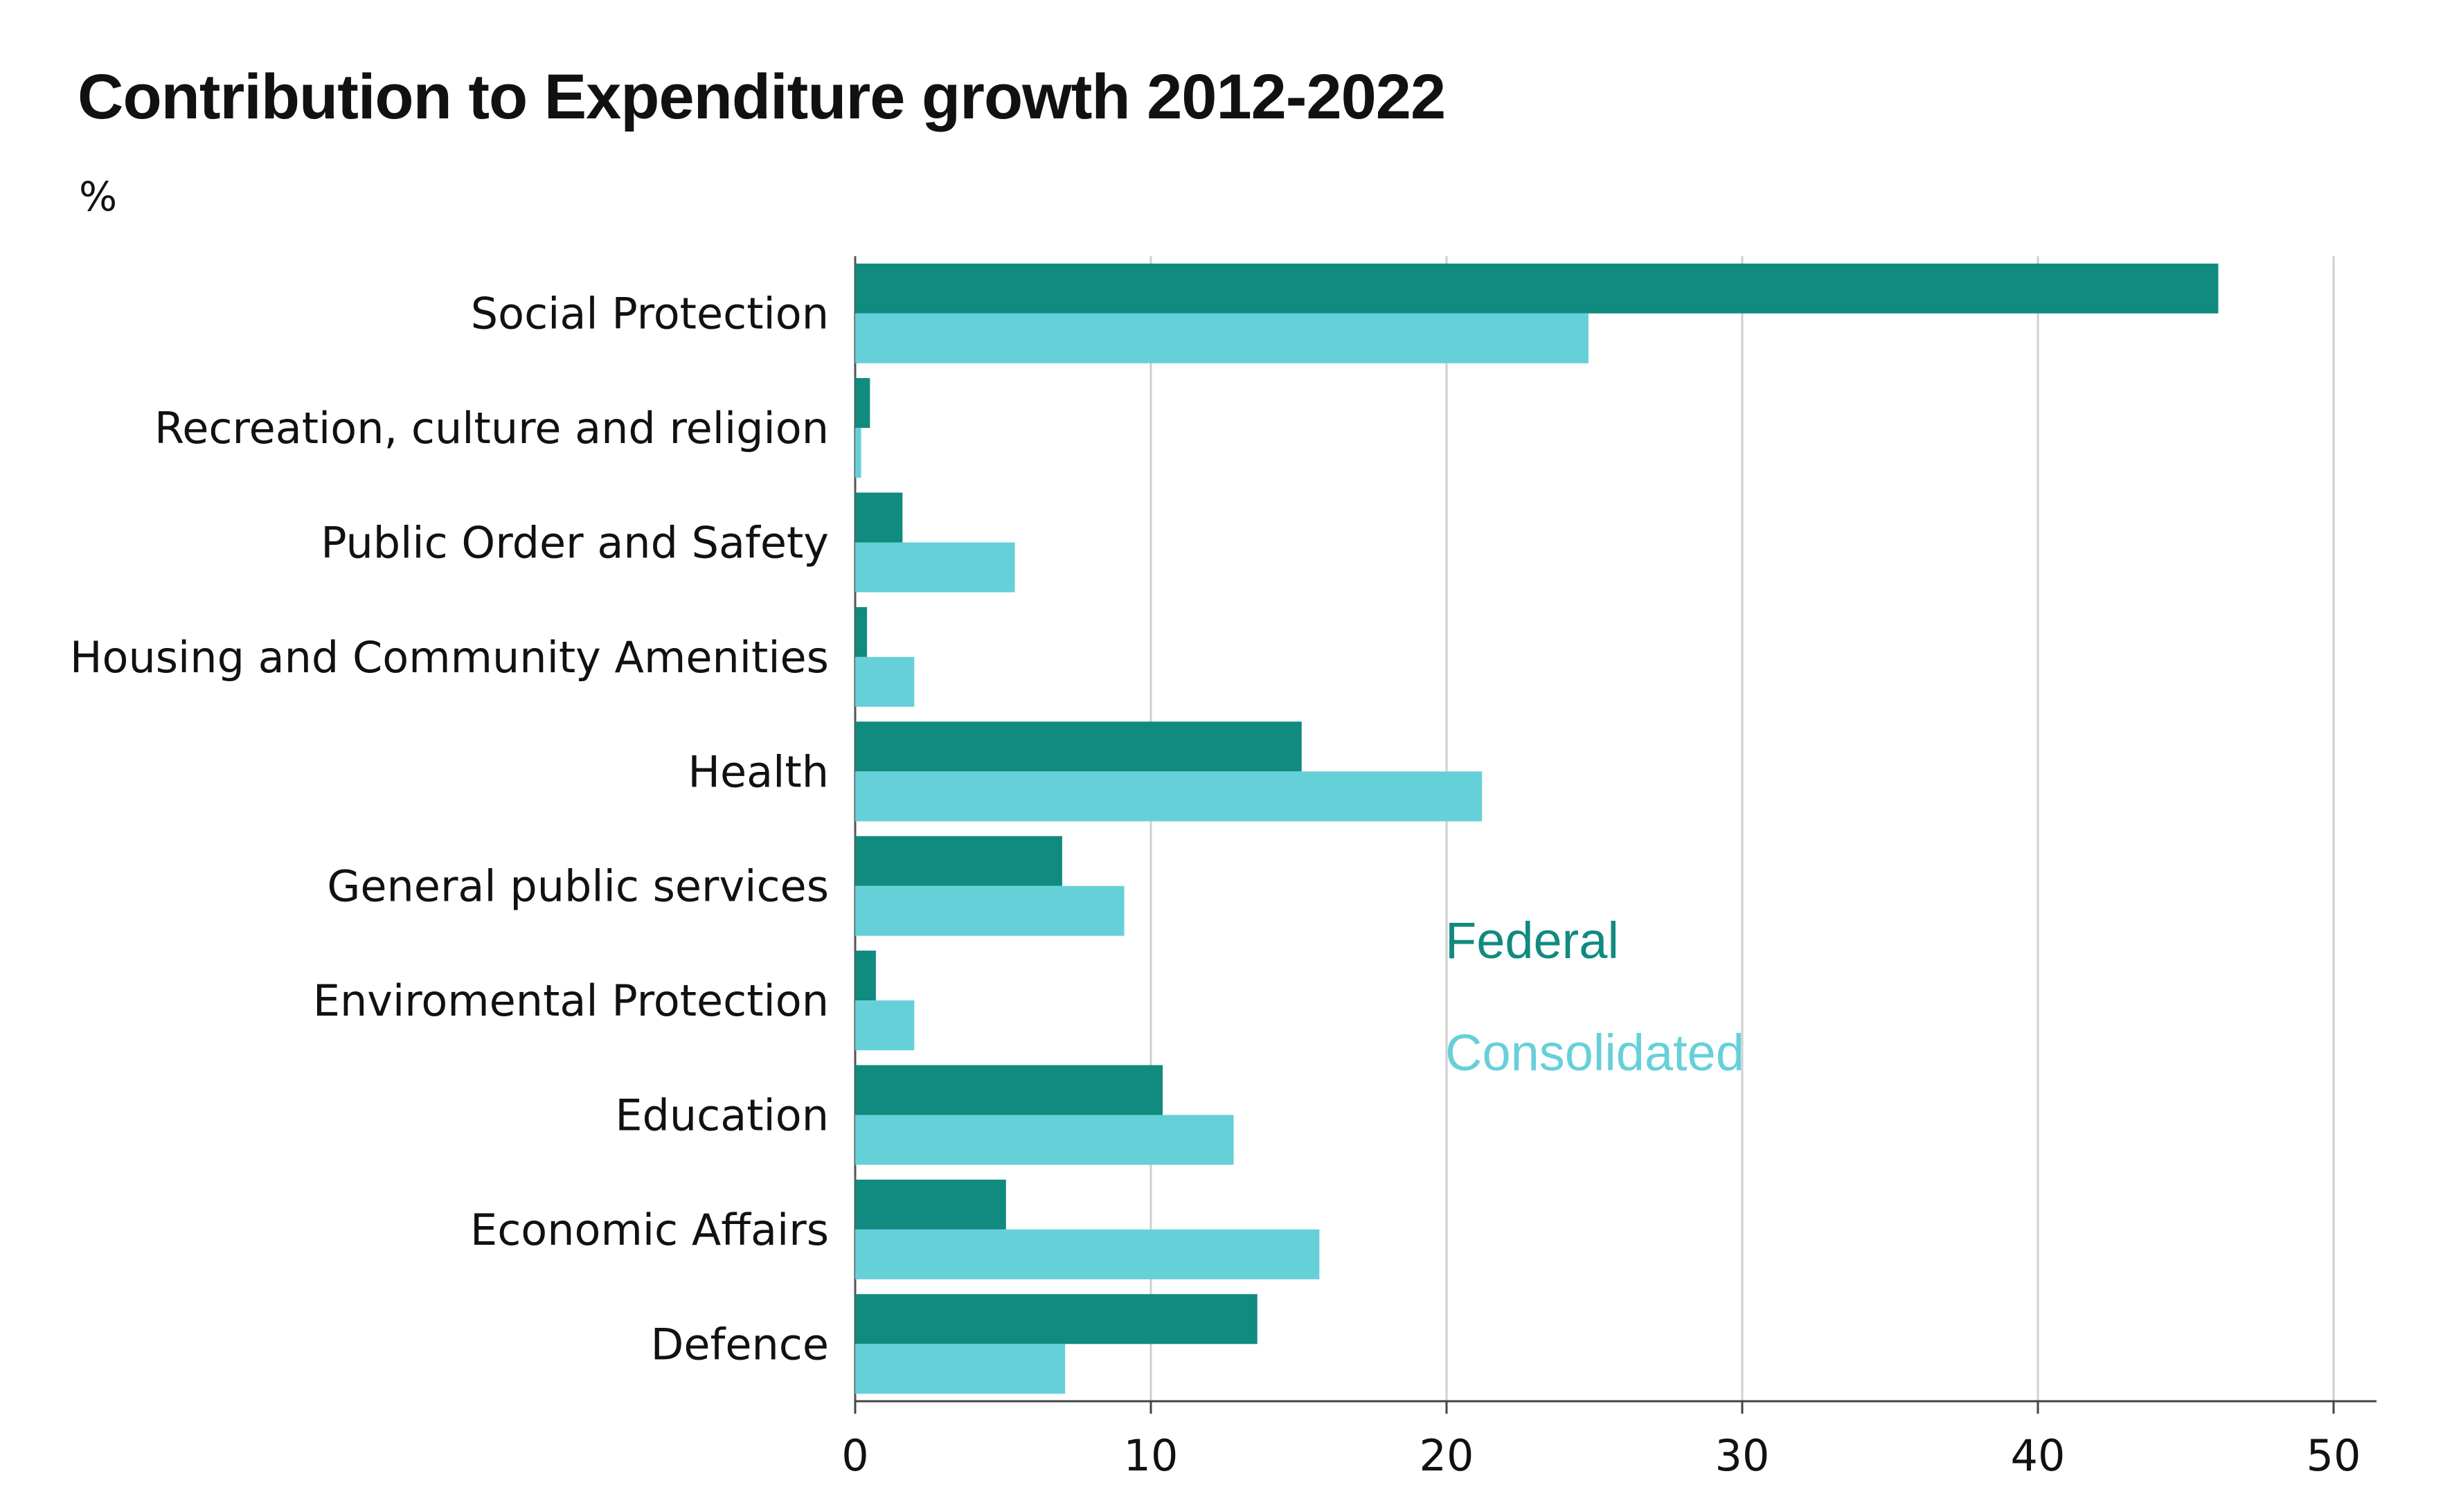  Describe the element at coordinates (879, 517) in the screenshot. I see `bar-federal-public-order-and-safety` at that location.